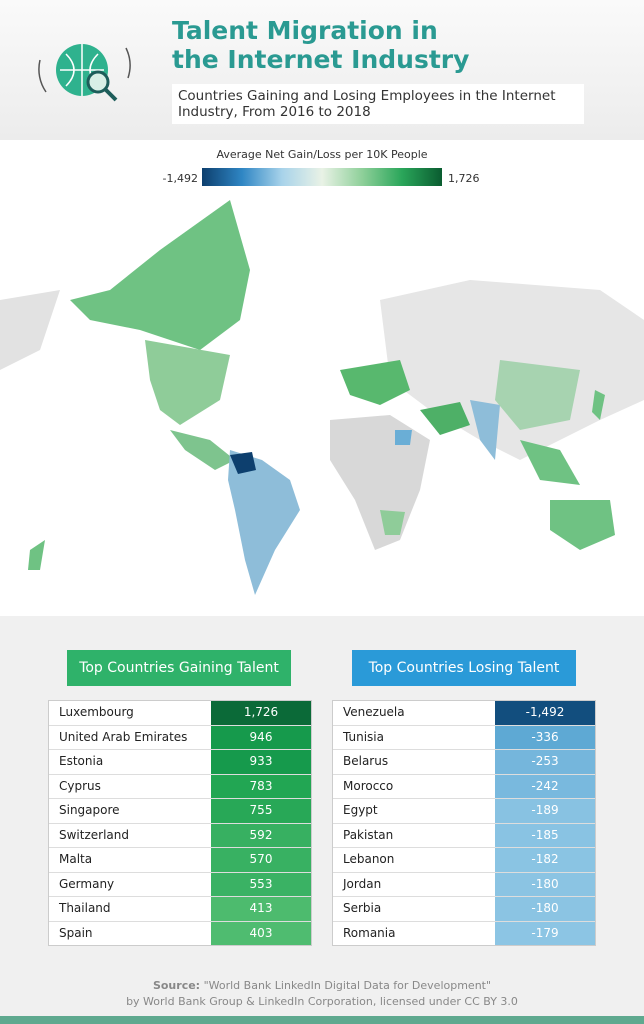  I want to click on table-row: Estonia 933, so click(180, 762).